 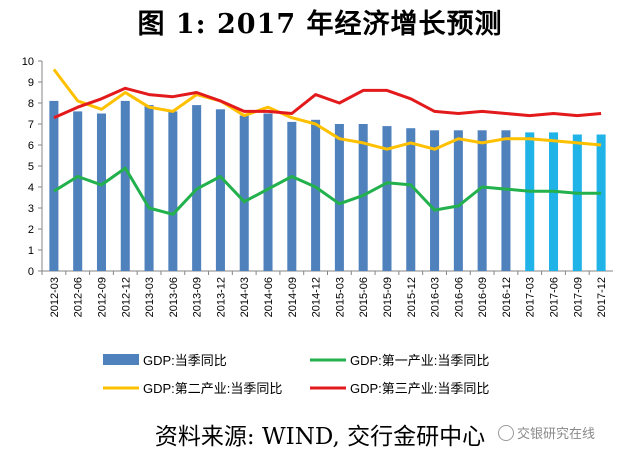 I want to click on x-tick-label: 2014-09, so click(x=293, y=297).